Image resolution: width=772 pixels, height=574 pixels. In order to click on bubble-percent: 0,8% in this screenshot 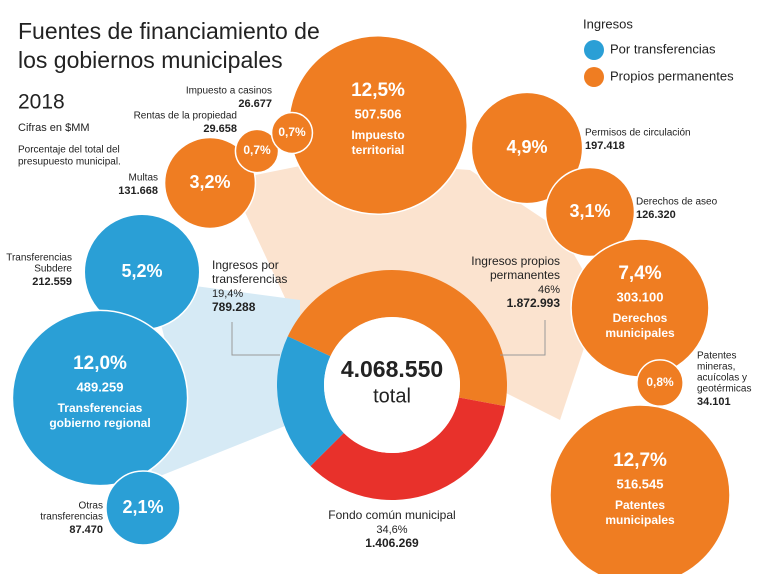, I will do `click(660, 382)`.